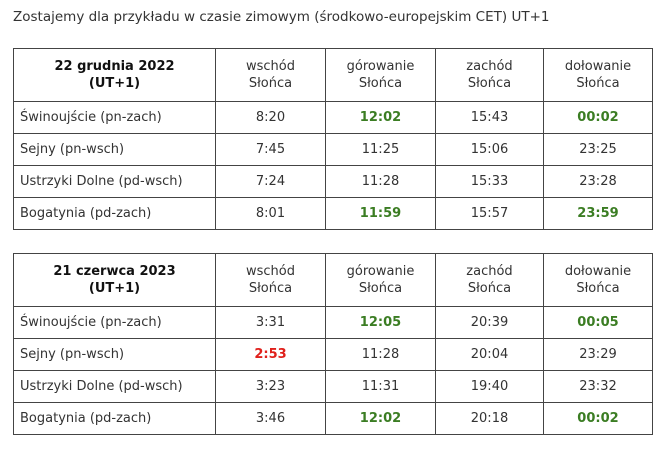 The image size is (665, 452). I want to click on time-cell: 00:05, so click(598, 322).